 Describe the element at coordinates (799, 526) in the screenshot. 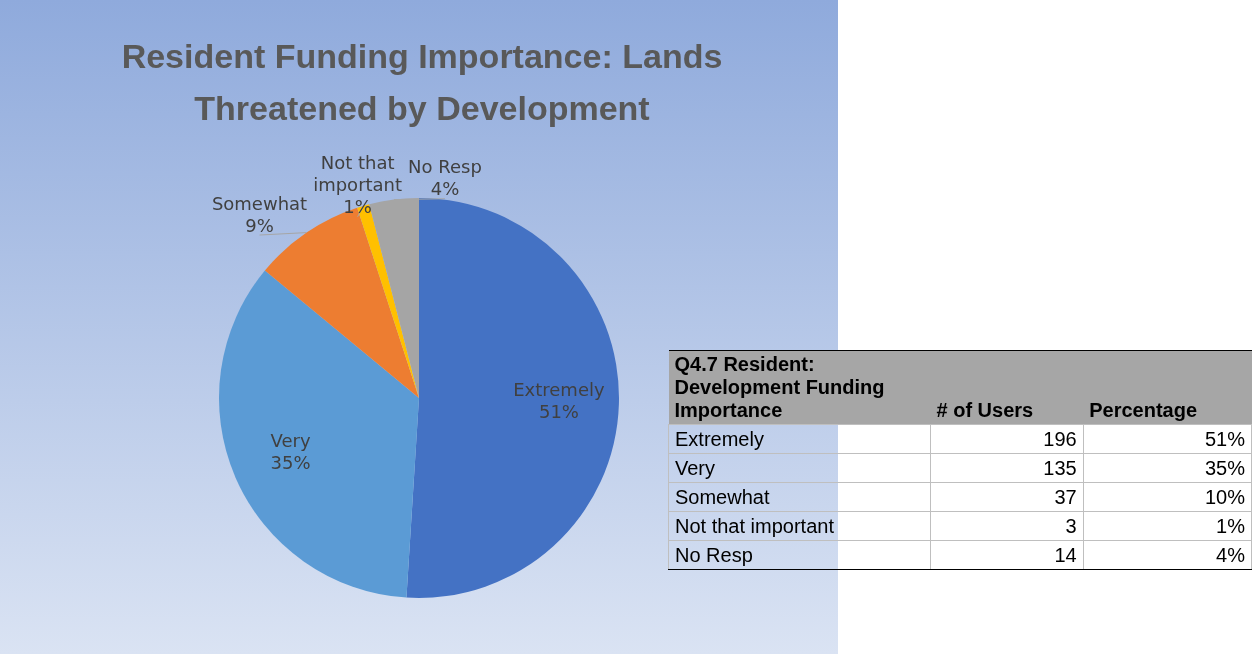

I see `category-label: Not that important` at that location.